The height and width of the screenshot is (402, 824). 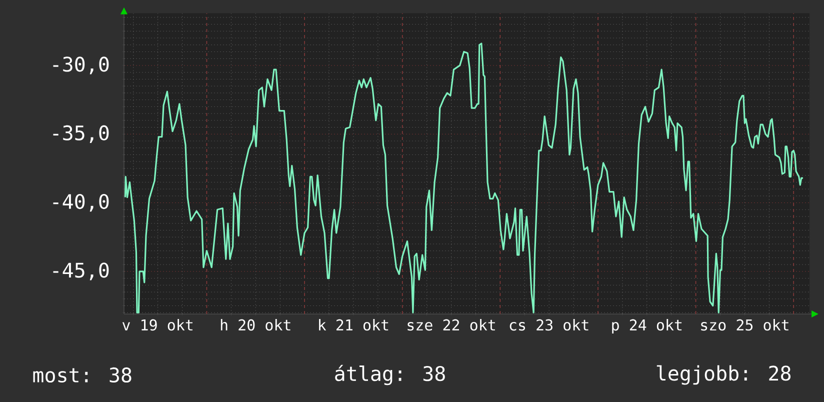 I want to click on x-tick-label: sze 22 okt, so click(x=451, y=325).